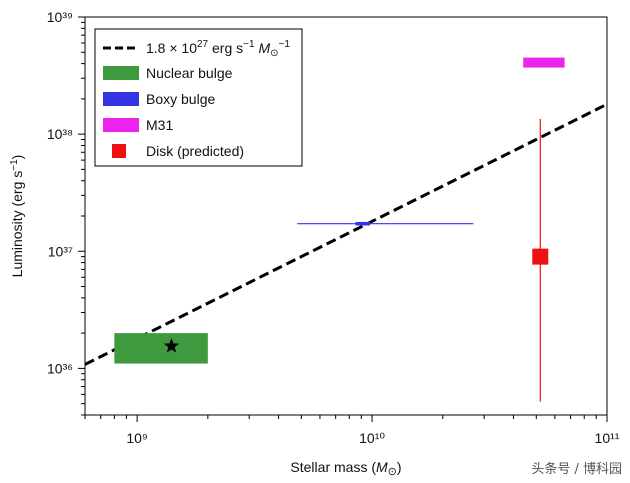 This screenshot has width=630, height=483. What do you see at coordinates (180, 99) in the screenshot?
I see `legend-boxy-bulge-label: Boxy bulge` at bounding box center [180, 99].